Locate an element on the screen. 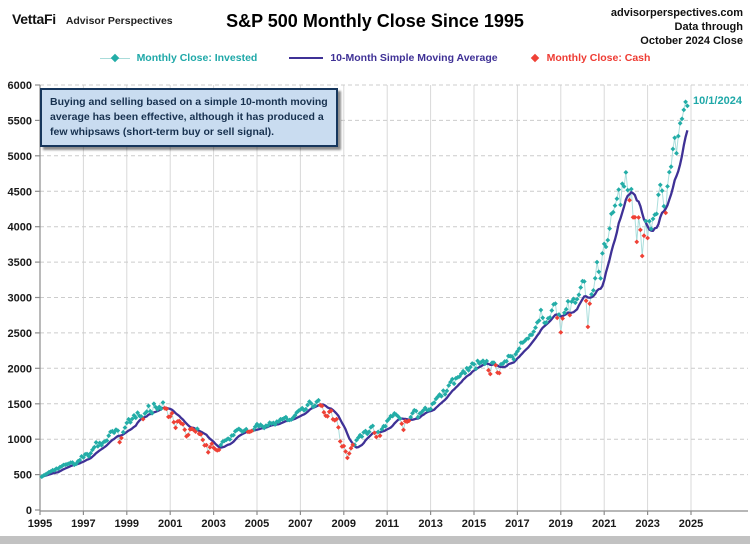 This screenshot has height=544, width=750. svg-text: 2500 is located at coordinates (20, 334).